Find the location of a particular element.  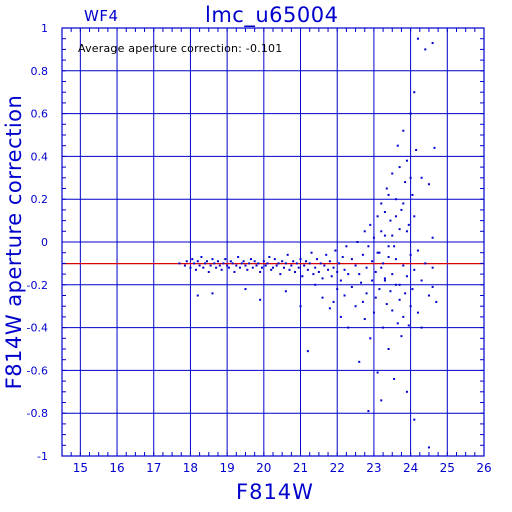

y-tick-label: -0.6 is located at coordinates (37, 370).